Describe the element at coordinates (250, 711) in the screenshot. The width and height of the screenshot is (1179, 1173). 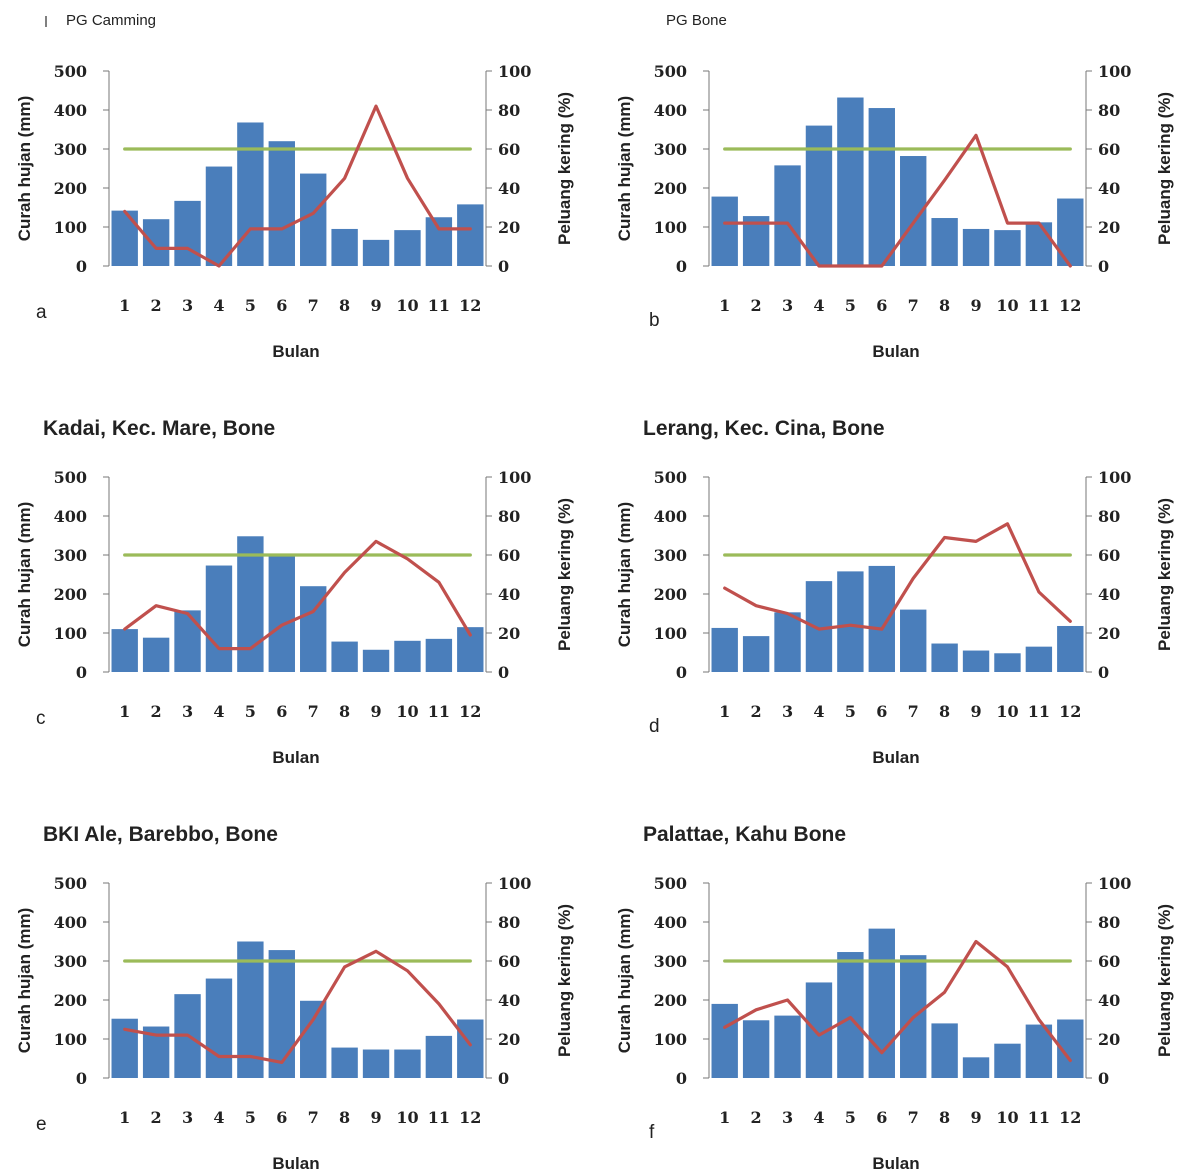
I see `x-tick-label: 5` at that location.